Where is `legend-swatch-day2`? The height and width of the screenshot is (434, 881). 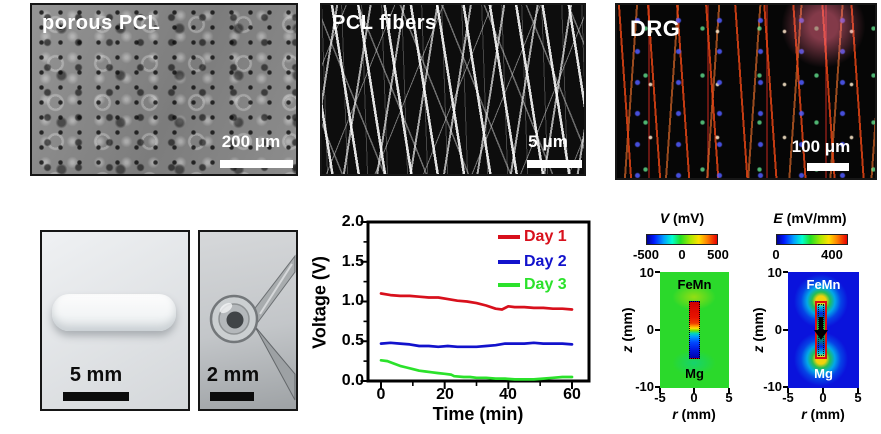 legend-swatch-day2 is located at coordinates (509, 262).